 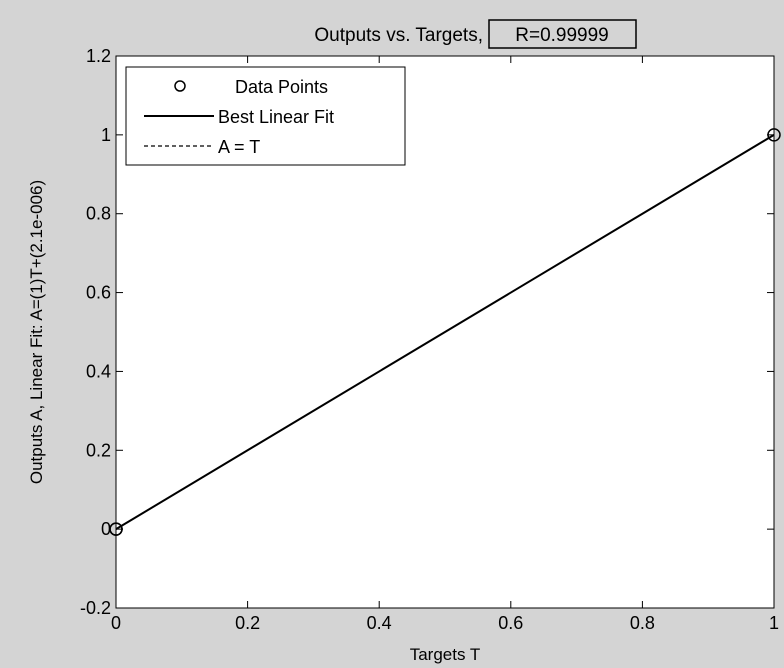 I want to click on legend: Data Points Best Linear Fit A = T, so click(x=265, y=116).